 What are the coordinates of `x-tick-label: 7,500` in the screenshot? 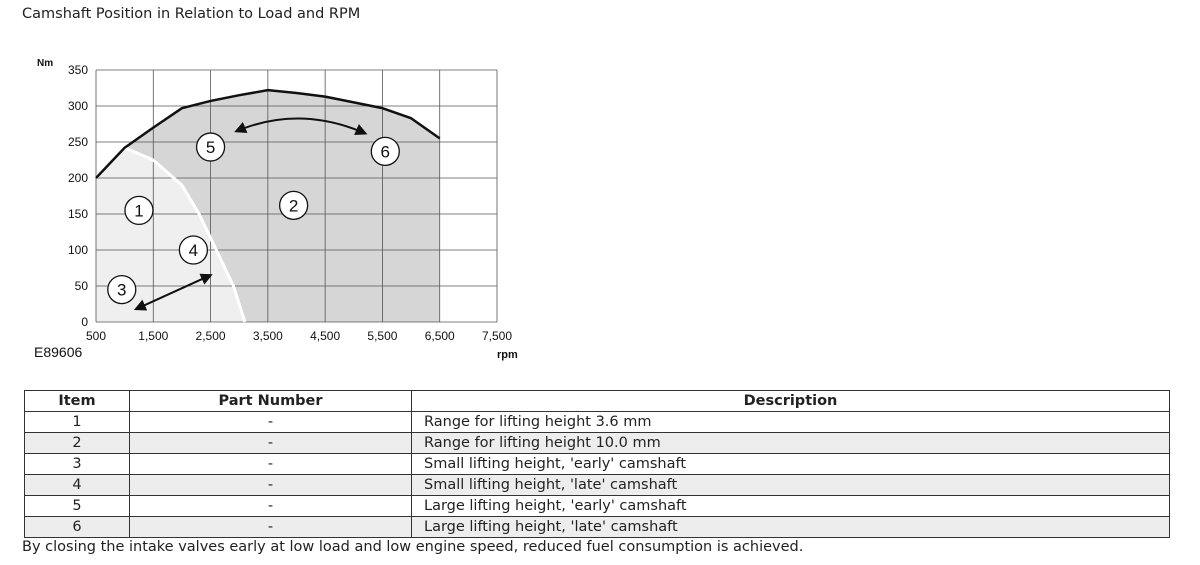 It's located at (497, 336).